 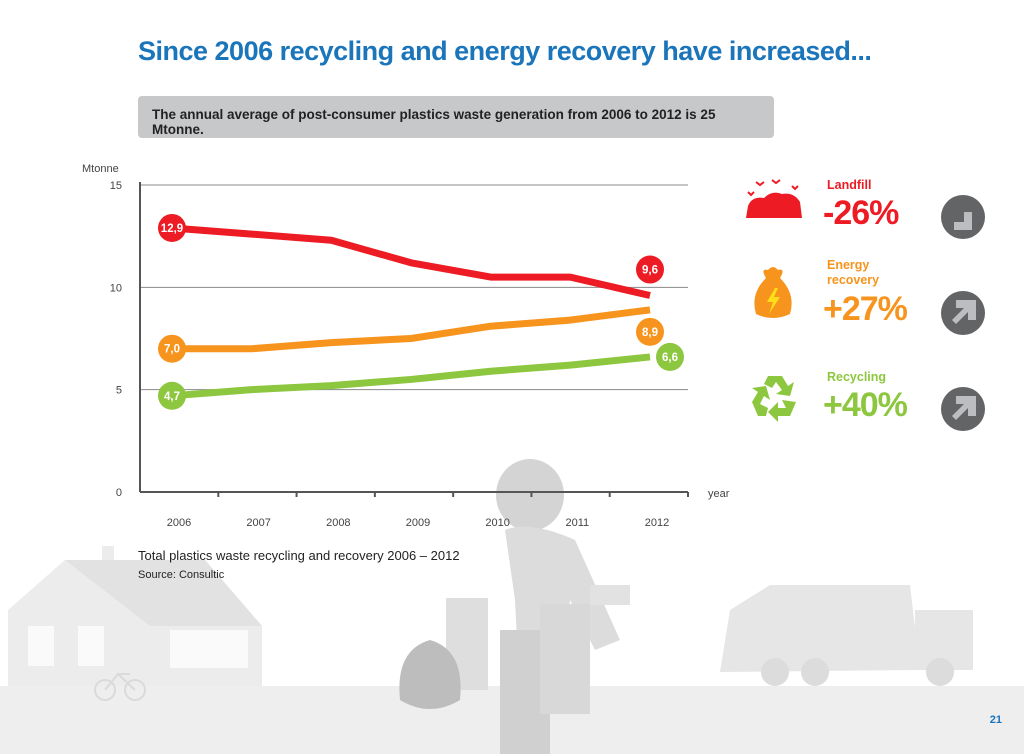 I want to click on energy-data-label: 7,0, so click(x=172, y=350).